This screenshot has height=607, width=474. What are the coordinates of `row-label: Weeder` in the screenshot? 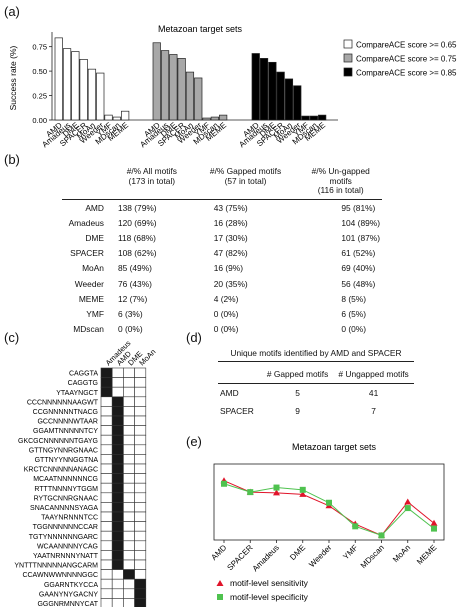 It's located at (89, 283).